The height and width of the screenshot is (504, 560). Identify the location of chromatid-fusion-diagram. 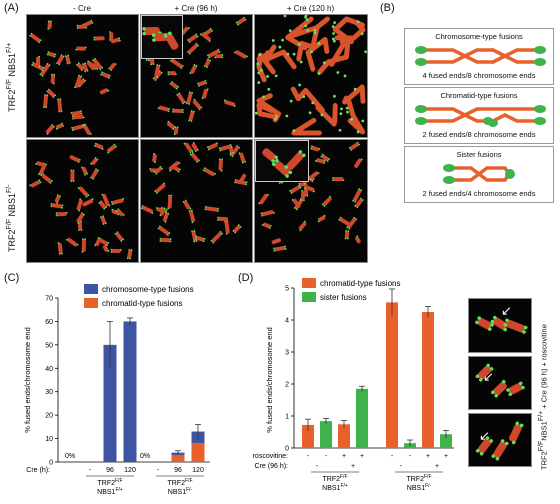
(480, 116).